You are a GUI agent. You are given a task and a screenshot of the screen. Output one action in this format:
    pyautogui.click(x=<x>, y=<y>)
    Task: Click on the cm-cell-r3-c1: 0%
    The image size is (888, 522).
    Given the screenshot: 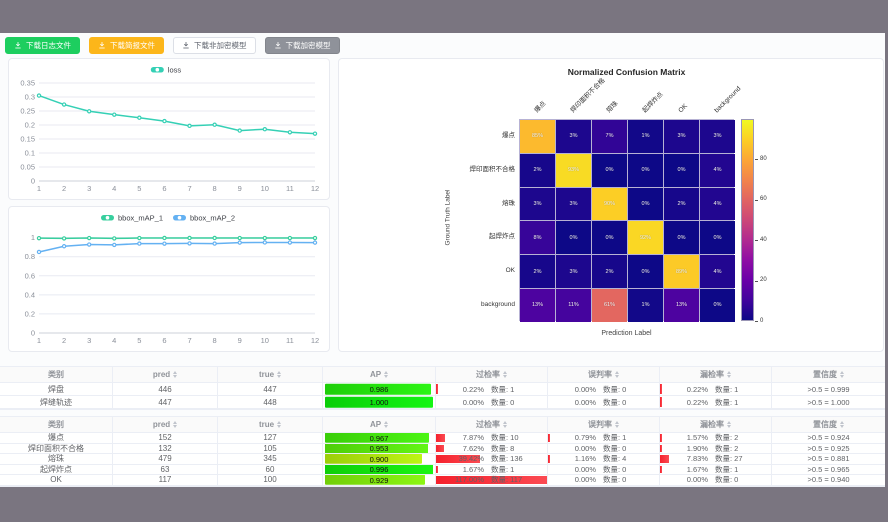 What is the action you would take?
    pyautogui.click(x=573, y=238)
    